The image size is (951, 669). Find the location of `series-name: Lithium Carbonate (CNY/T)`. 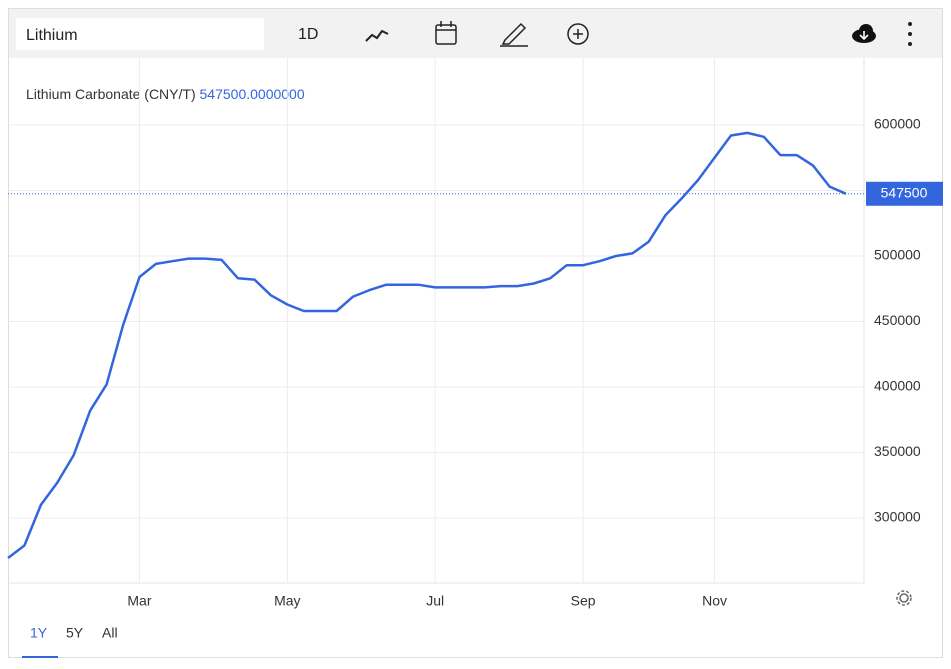

series-name: Lithium Carbonate (CNY/T) is located at coordinates (111, 94).